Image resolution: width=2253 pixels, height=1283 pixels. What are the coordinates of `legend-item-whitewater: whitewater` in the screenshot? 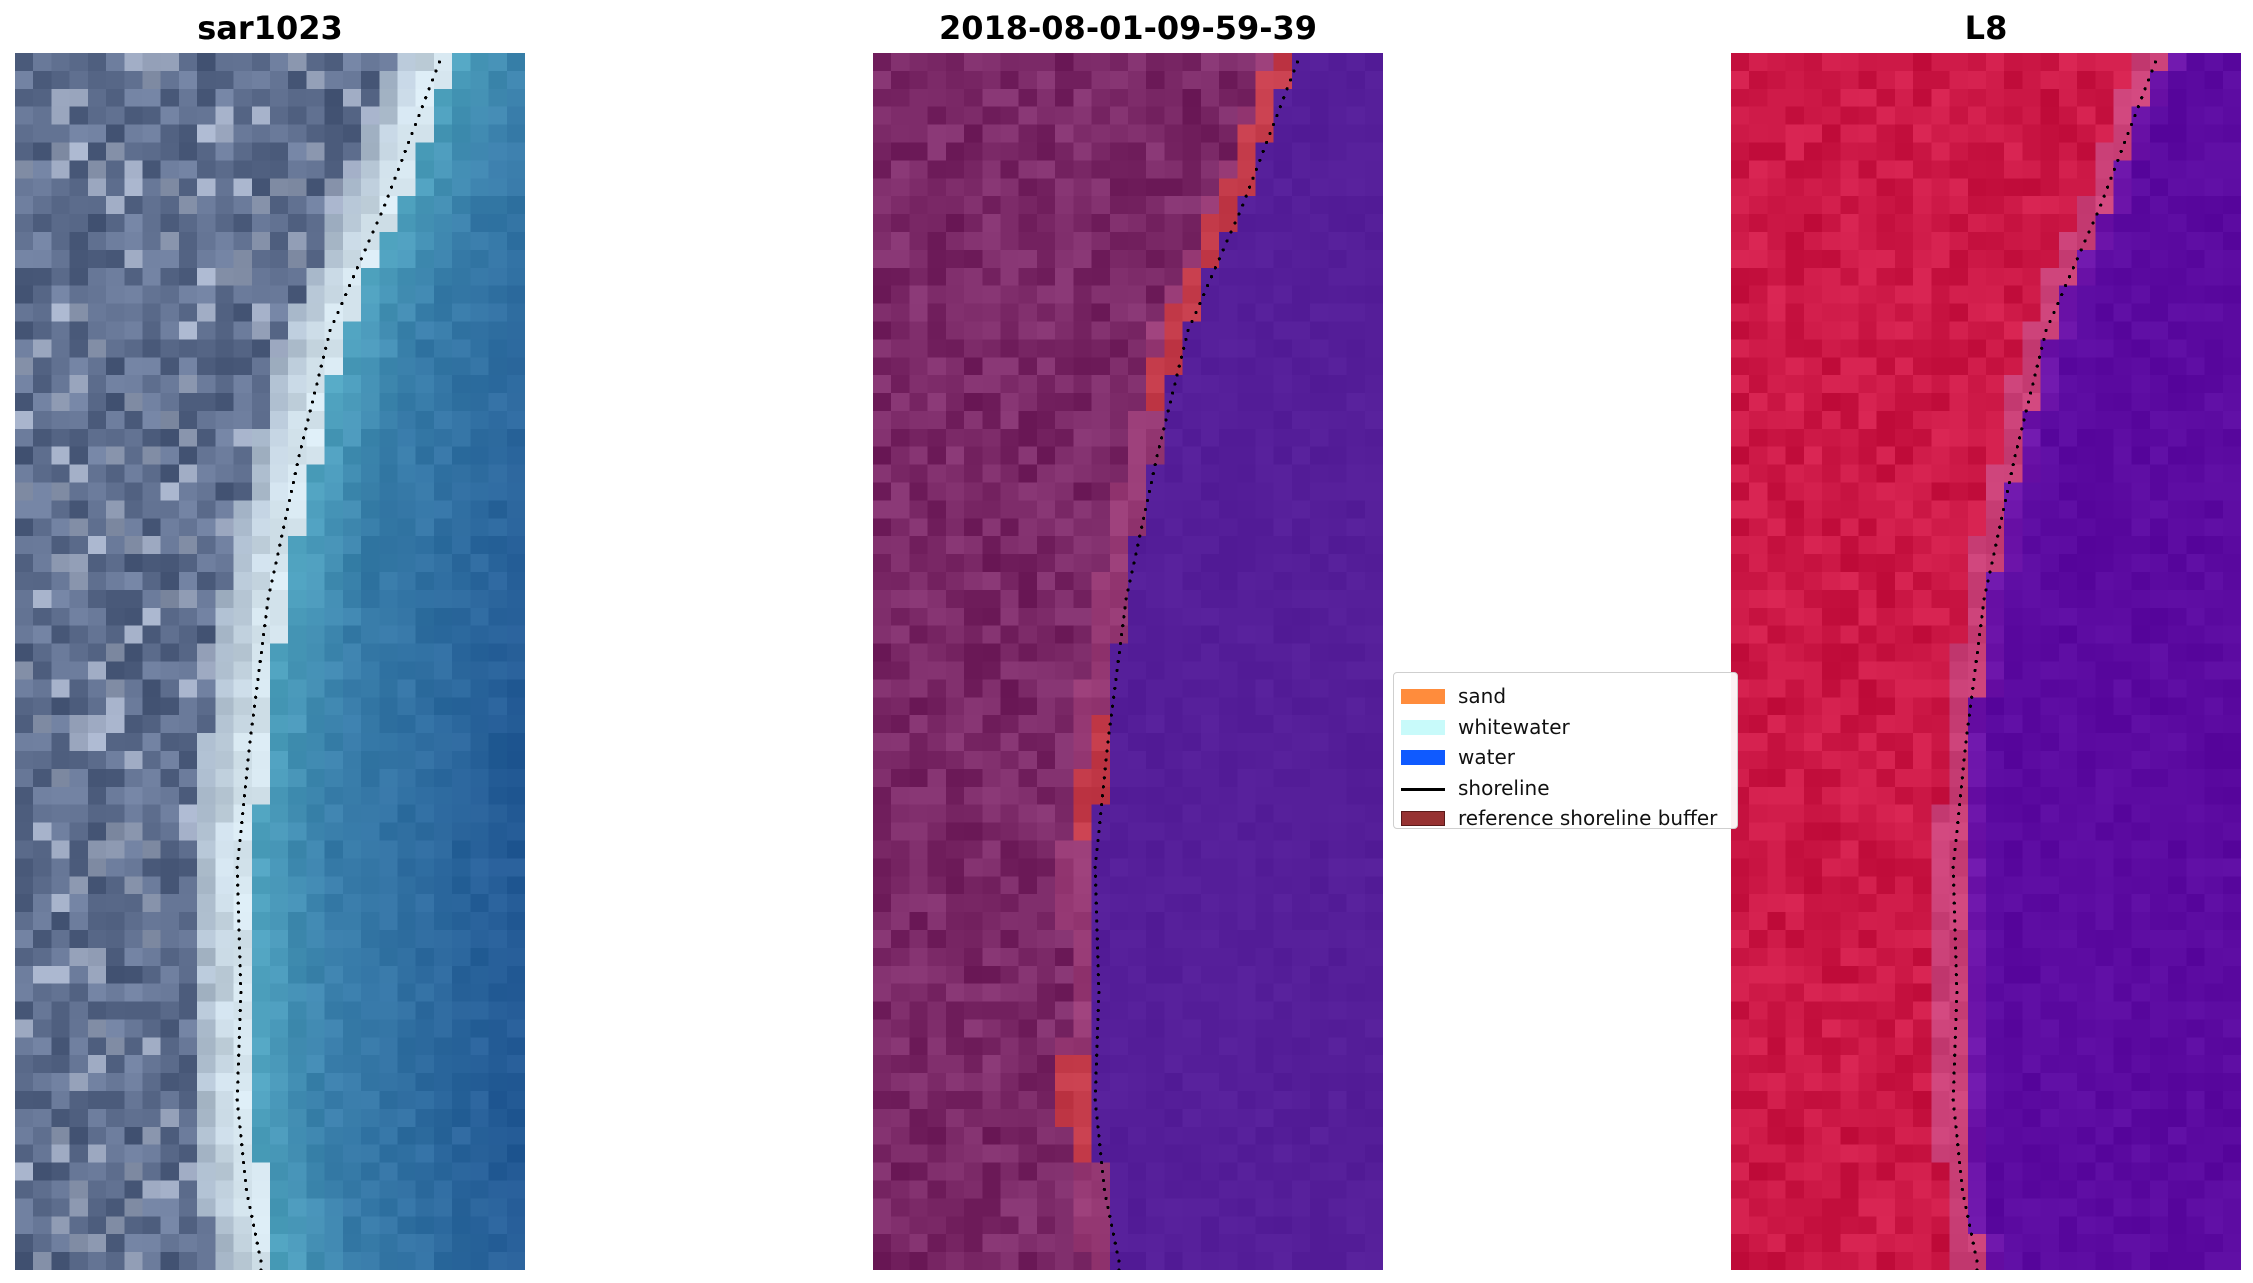 It's located at (1565, 727).